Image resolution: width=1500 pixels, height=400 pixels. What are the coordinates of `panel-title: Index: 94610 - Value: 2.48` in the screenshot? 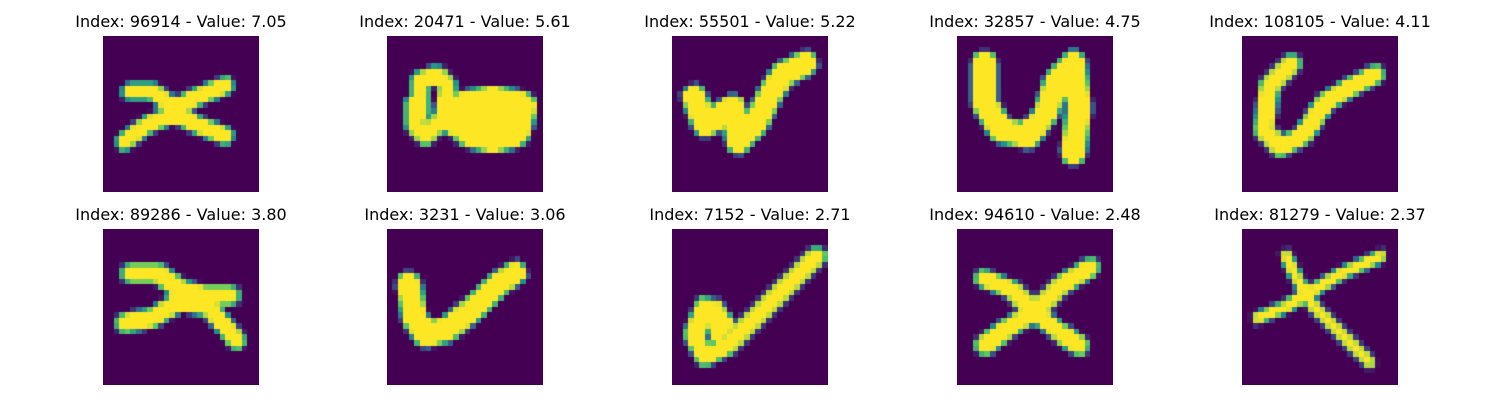 It's located at (1035, 214).